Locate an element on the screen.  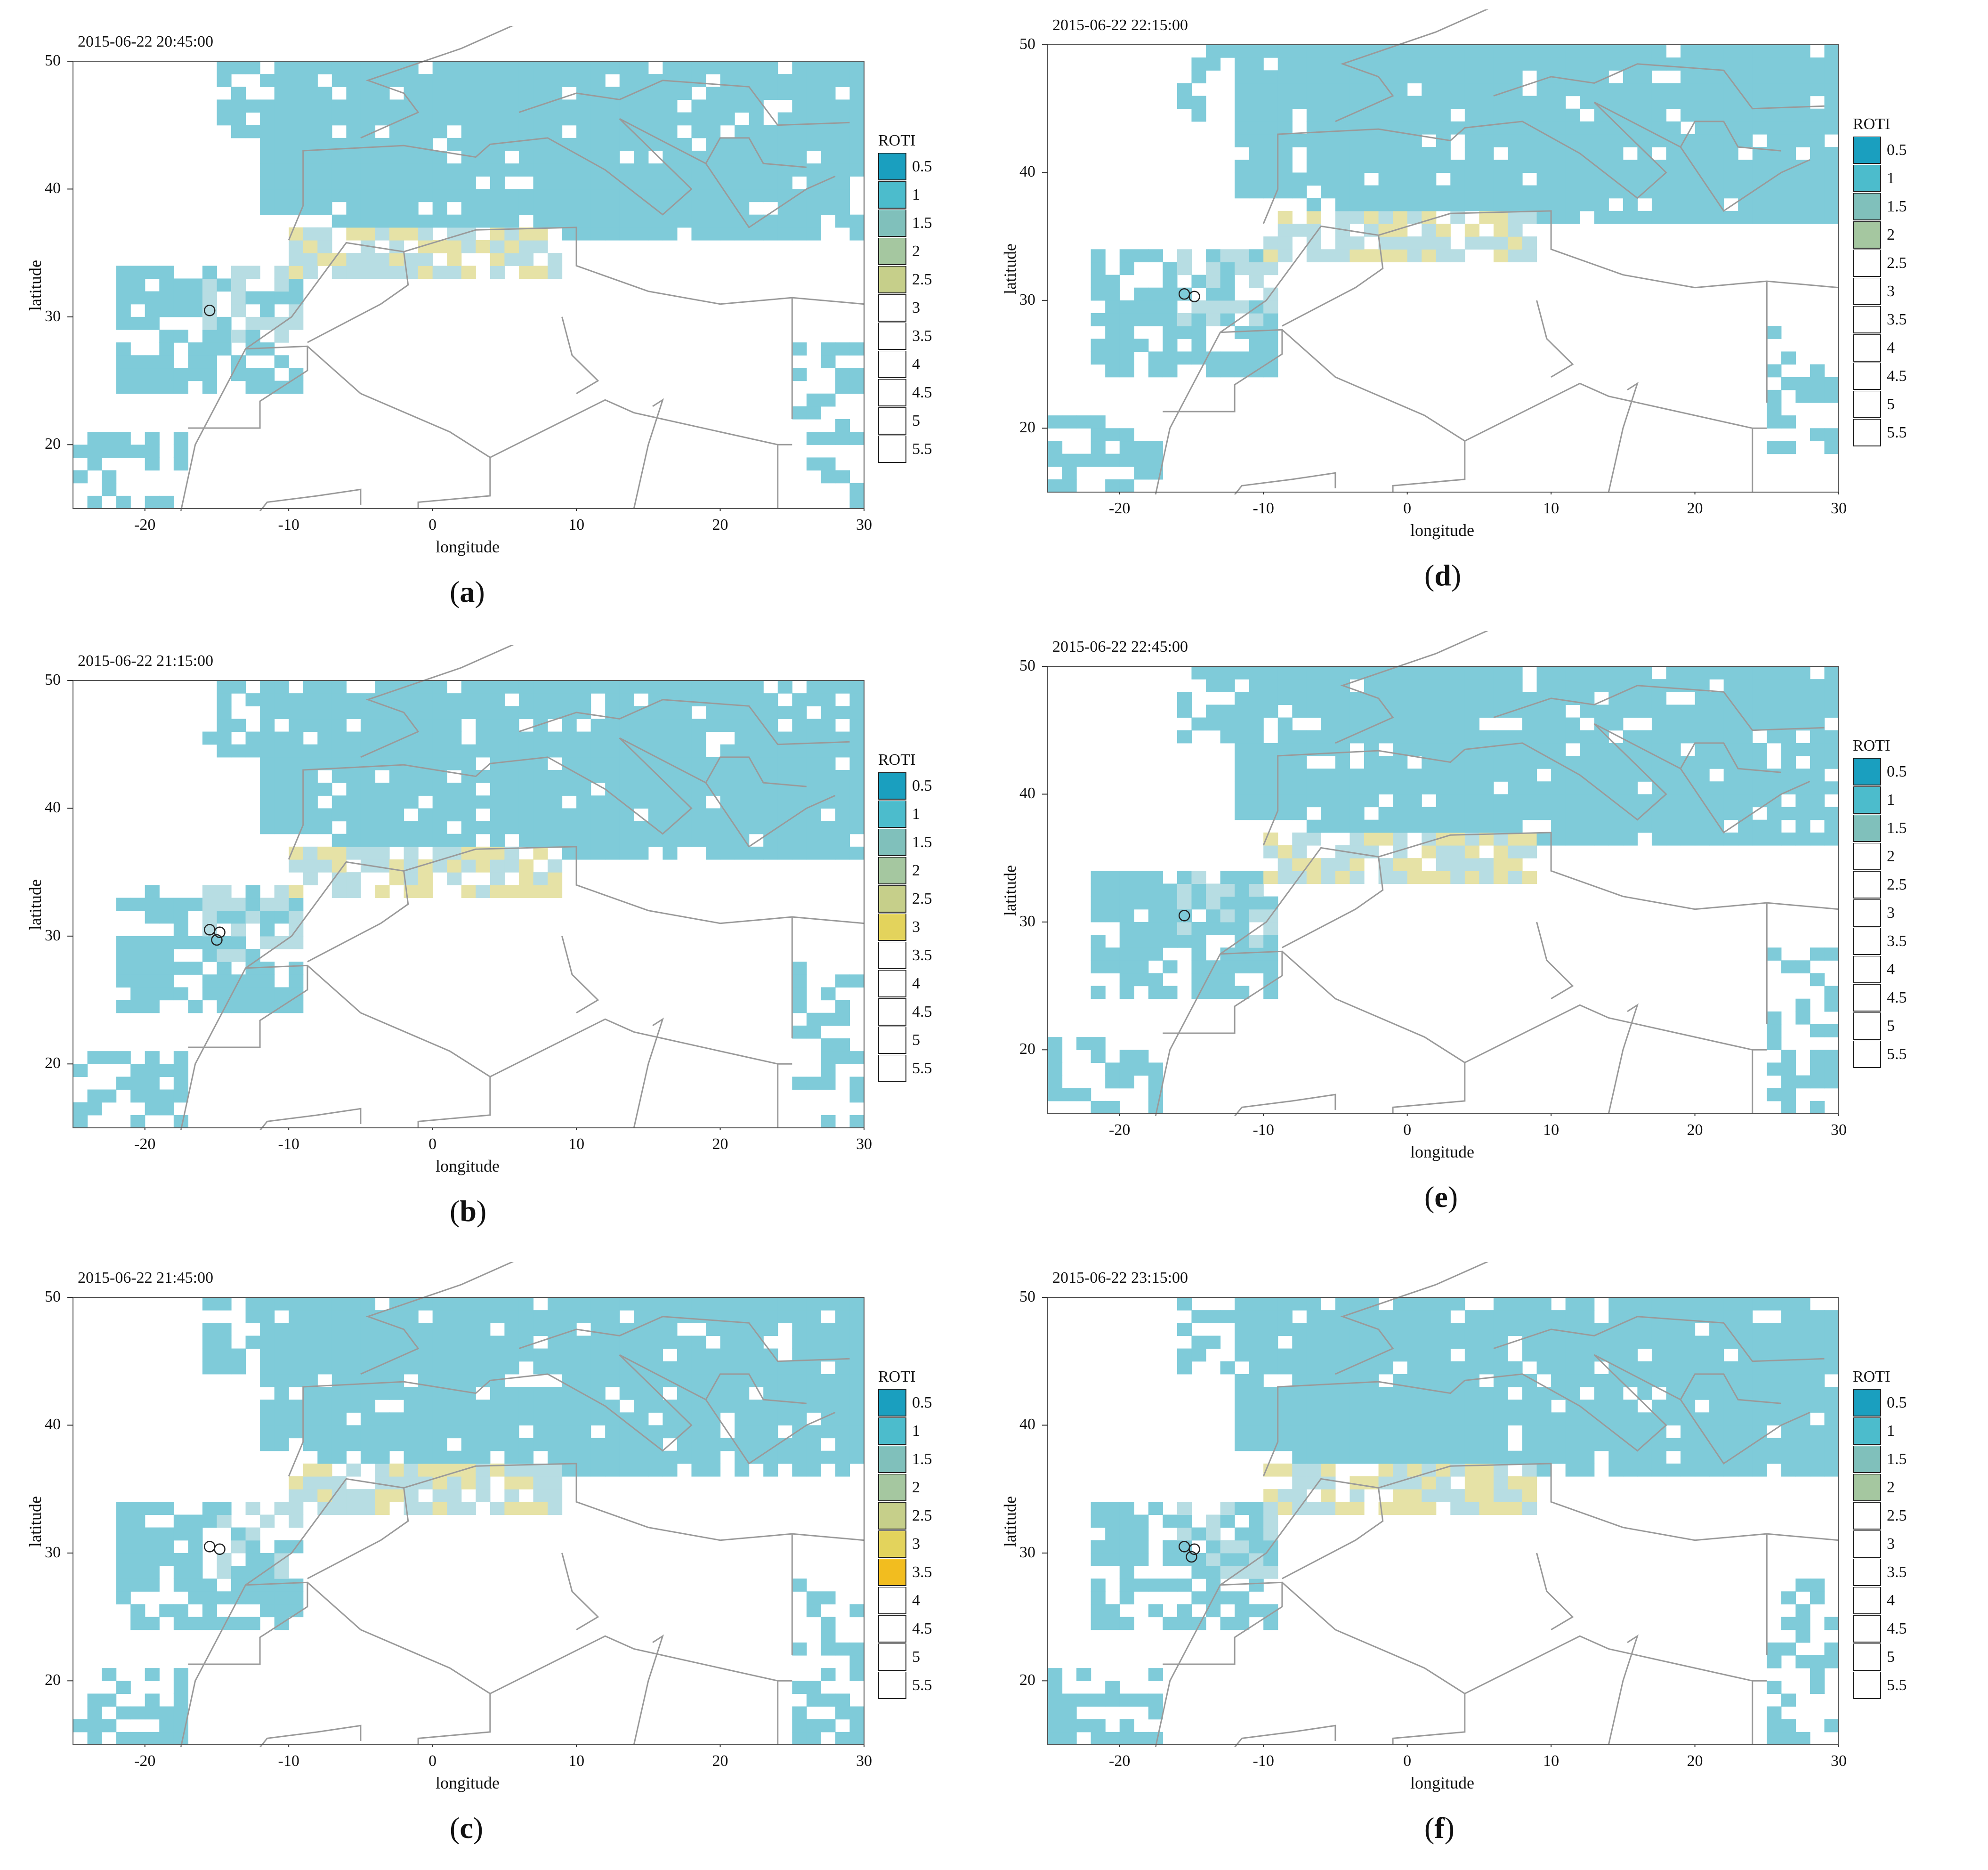
legend-level: 2 is located at coordinates (1891, 1487).